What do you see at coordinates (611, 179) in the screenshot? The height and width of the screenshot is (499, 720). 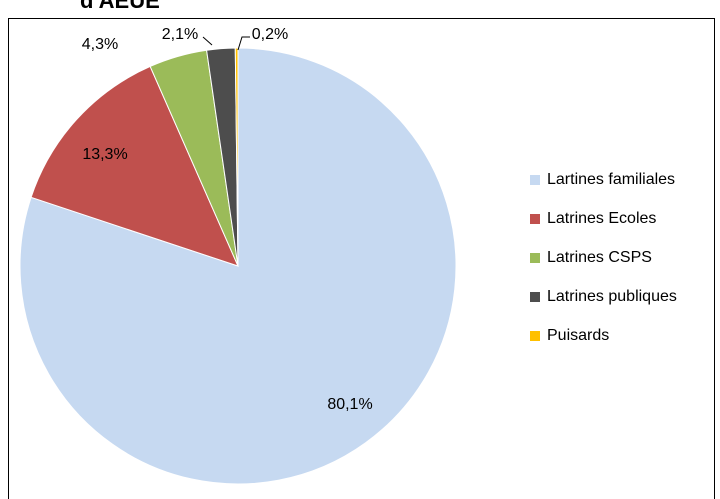 I see `legend-label: Lartines familiales` at bounding box center [611, 179].